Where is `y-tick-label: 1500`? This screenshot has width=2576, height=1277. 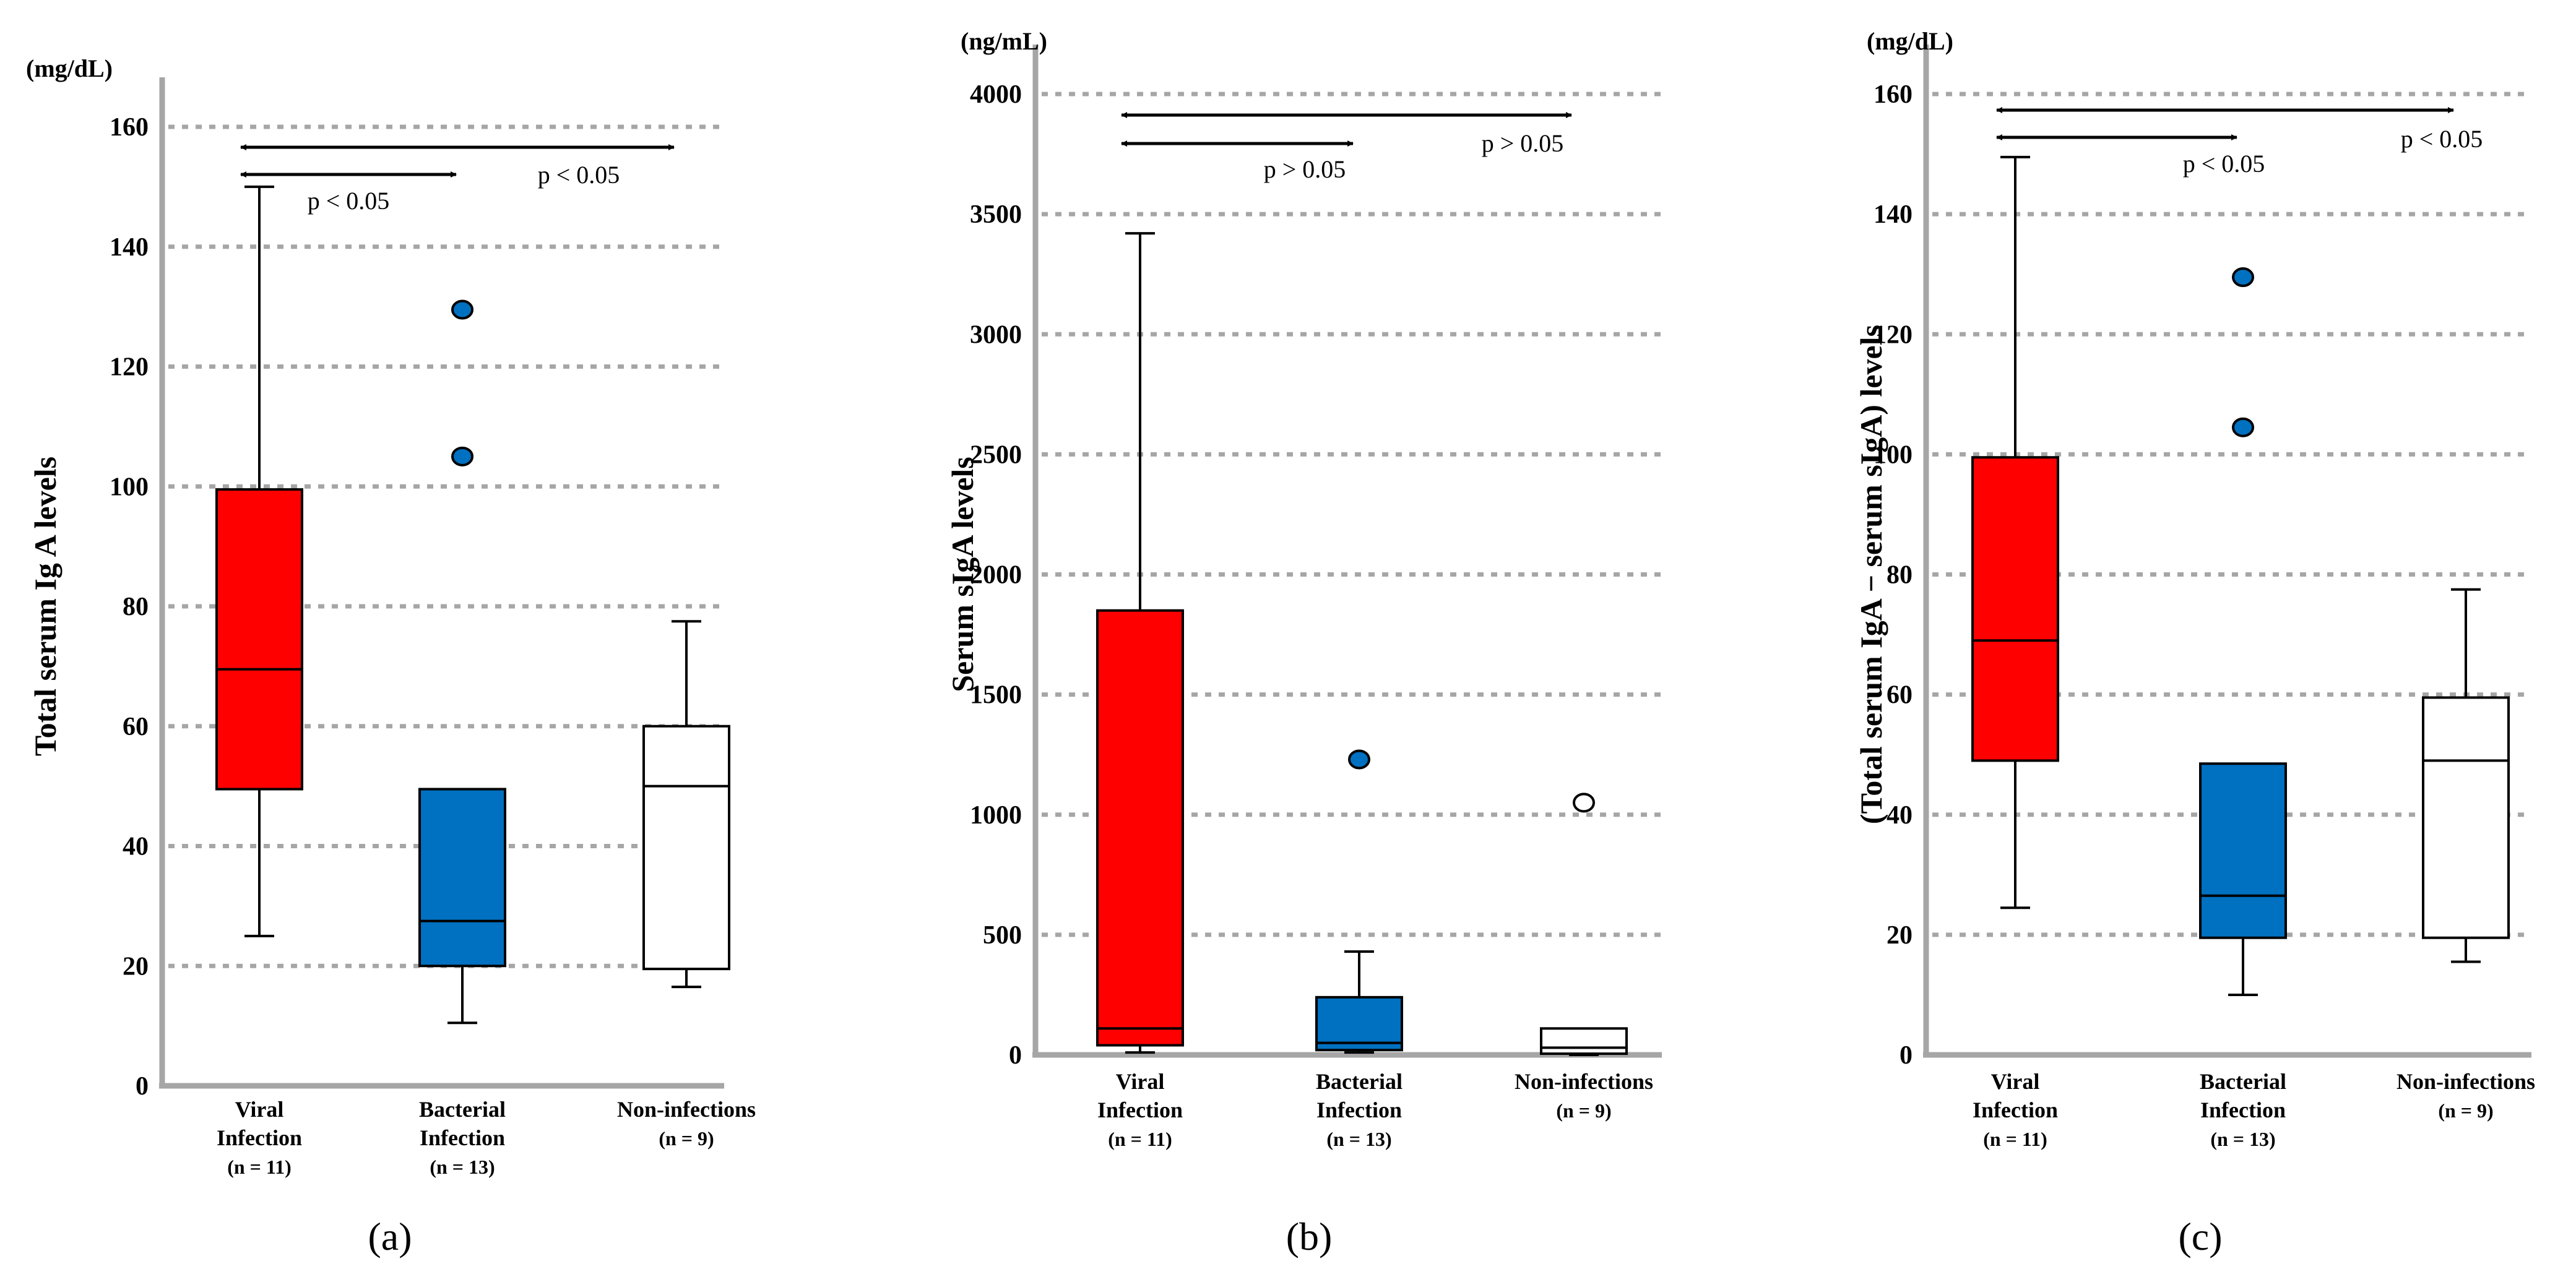
y-tick-label: 1500 is located at coordinates (996, 695).